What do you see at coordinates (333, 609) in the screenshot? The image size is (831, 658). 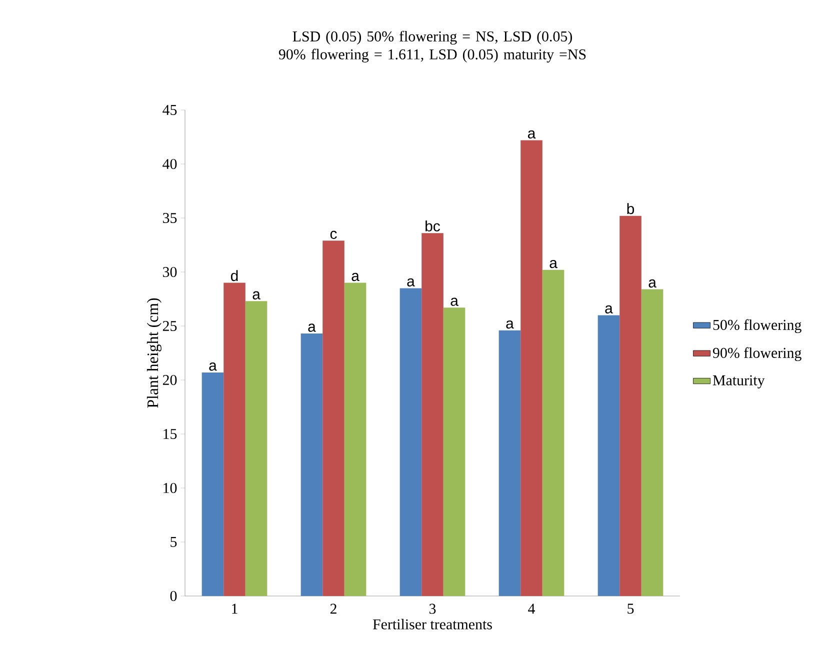 I see `x-tick-label: 2` at bounding box center [333, 609].